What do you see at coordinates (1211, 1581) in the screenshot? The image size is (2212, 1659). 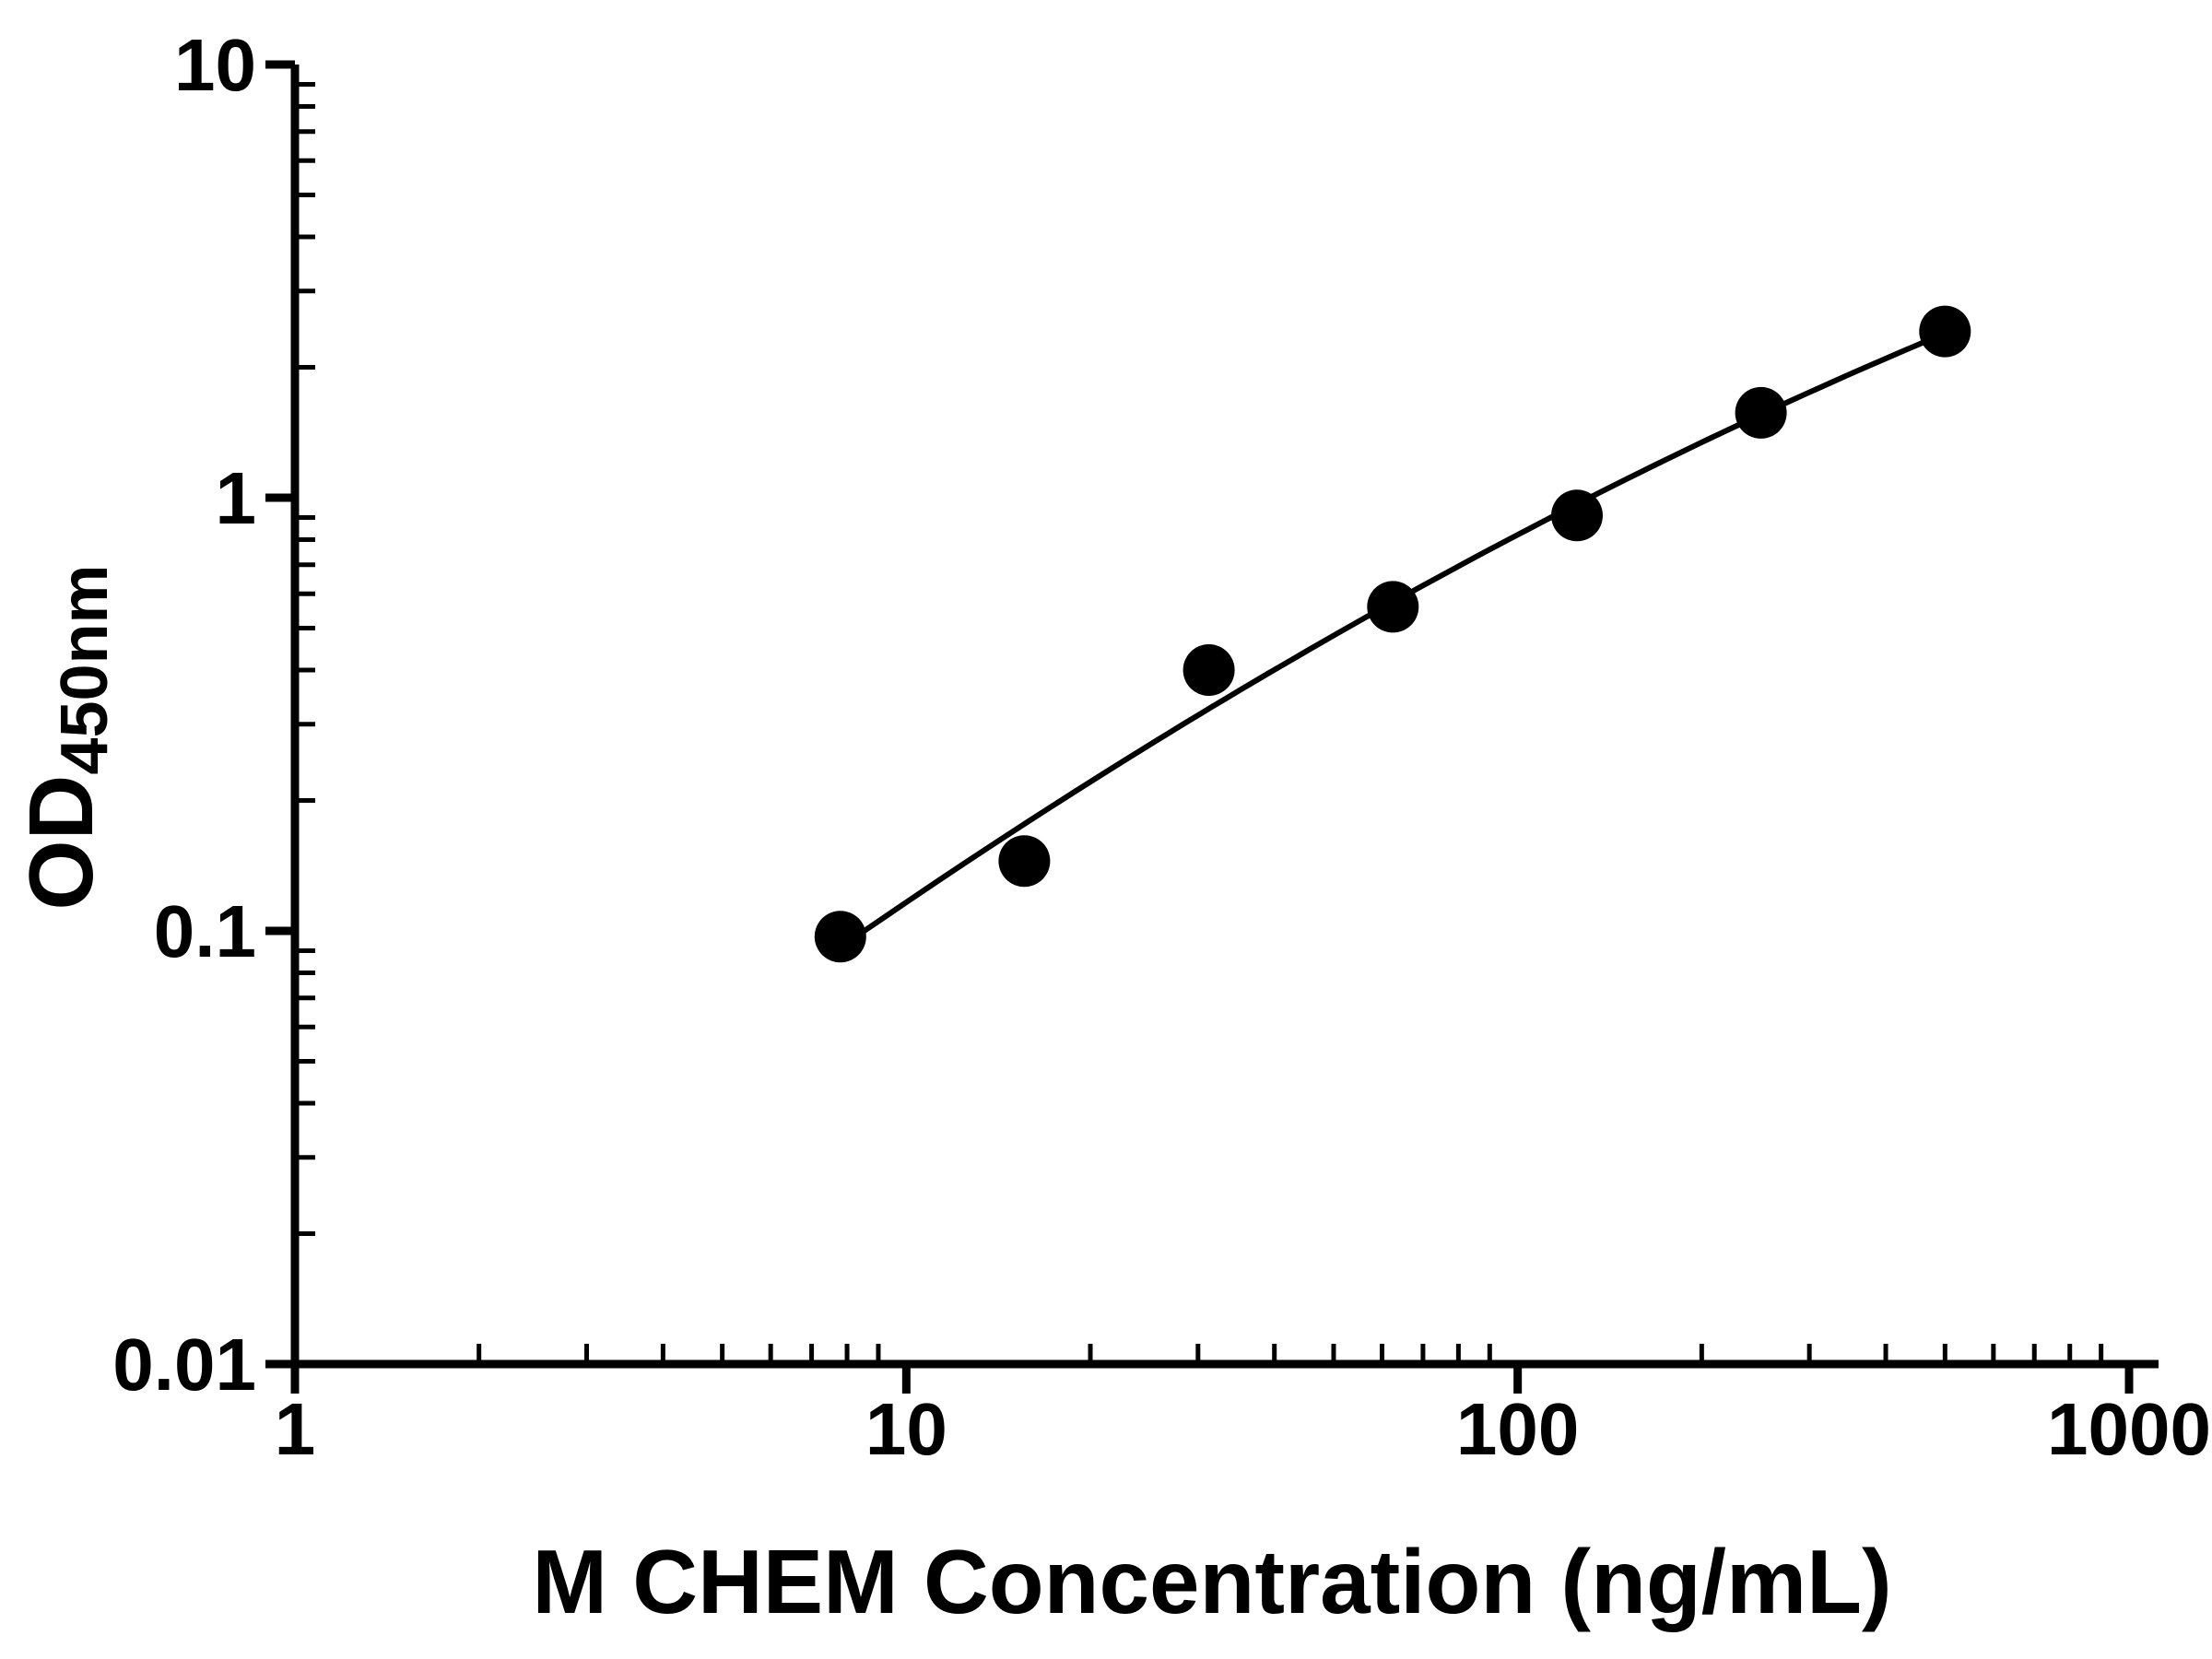 I see `x-axis-title: M CHEM Concentration (ng/mL)` at bounding box center [1211, 1581].